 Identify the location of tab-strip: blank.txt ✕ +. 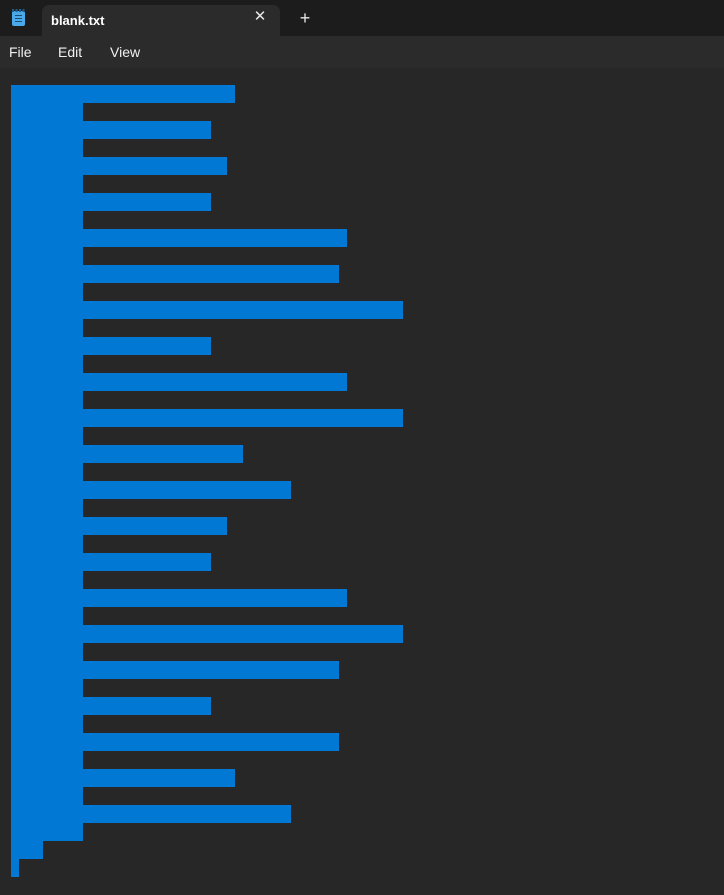
(362, 18).